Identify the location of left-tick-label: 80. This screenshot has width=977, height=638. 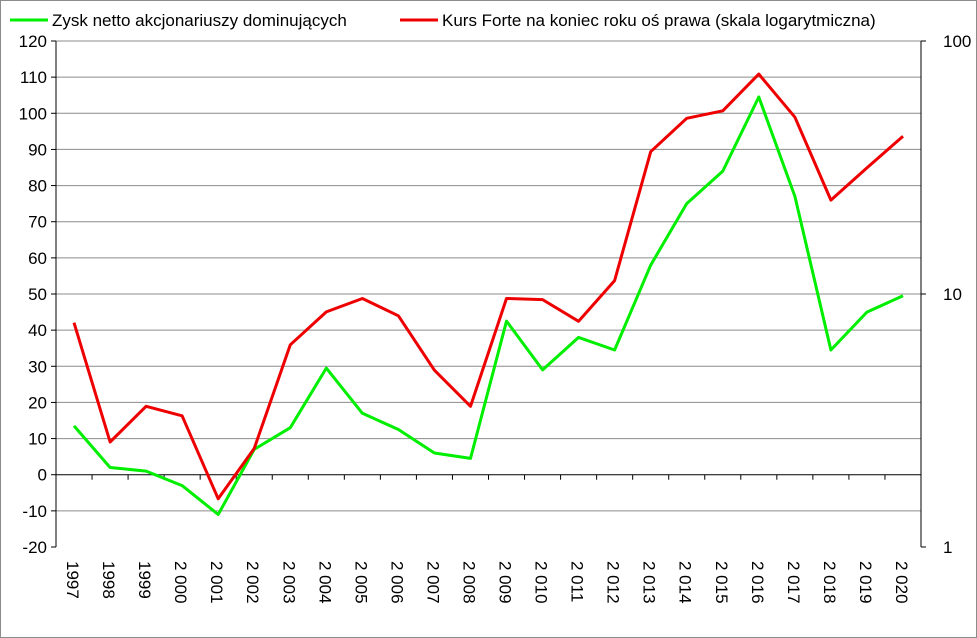
(37, 186).